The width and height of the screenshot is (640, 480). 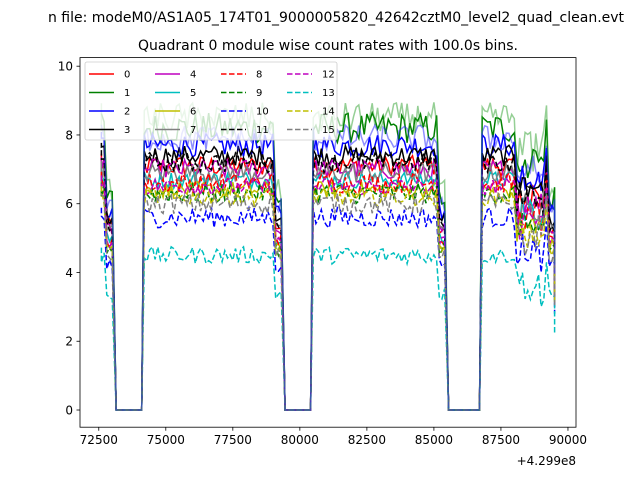 I want to click on legend-label: 10, so click(x=262, y=112).